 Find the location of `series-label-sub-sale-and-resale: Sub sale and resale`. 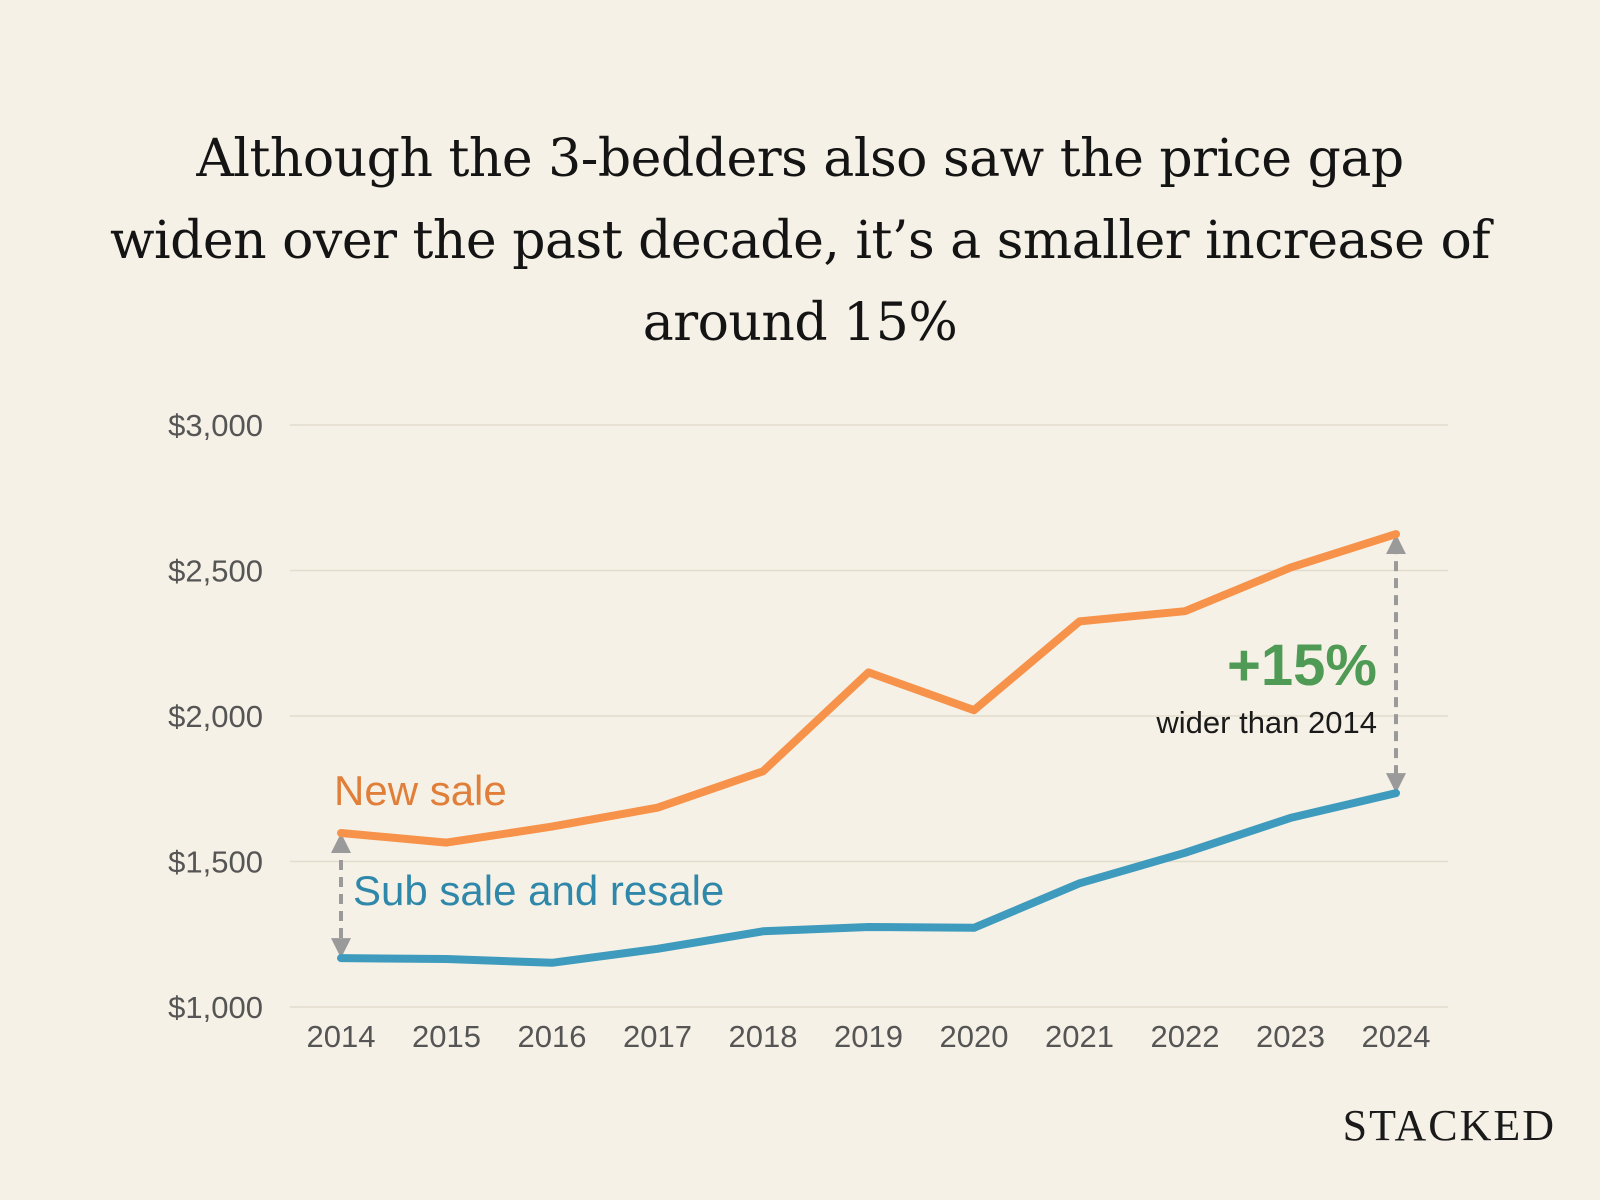

series-label-sub-sale-and-resale: Sub sale and resale is located at coordinates (538, 890).